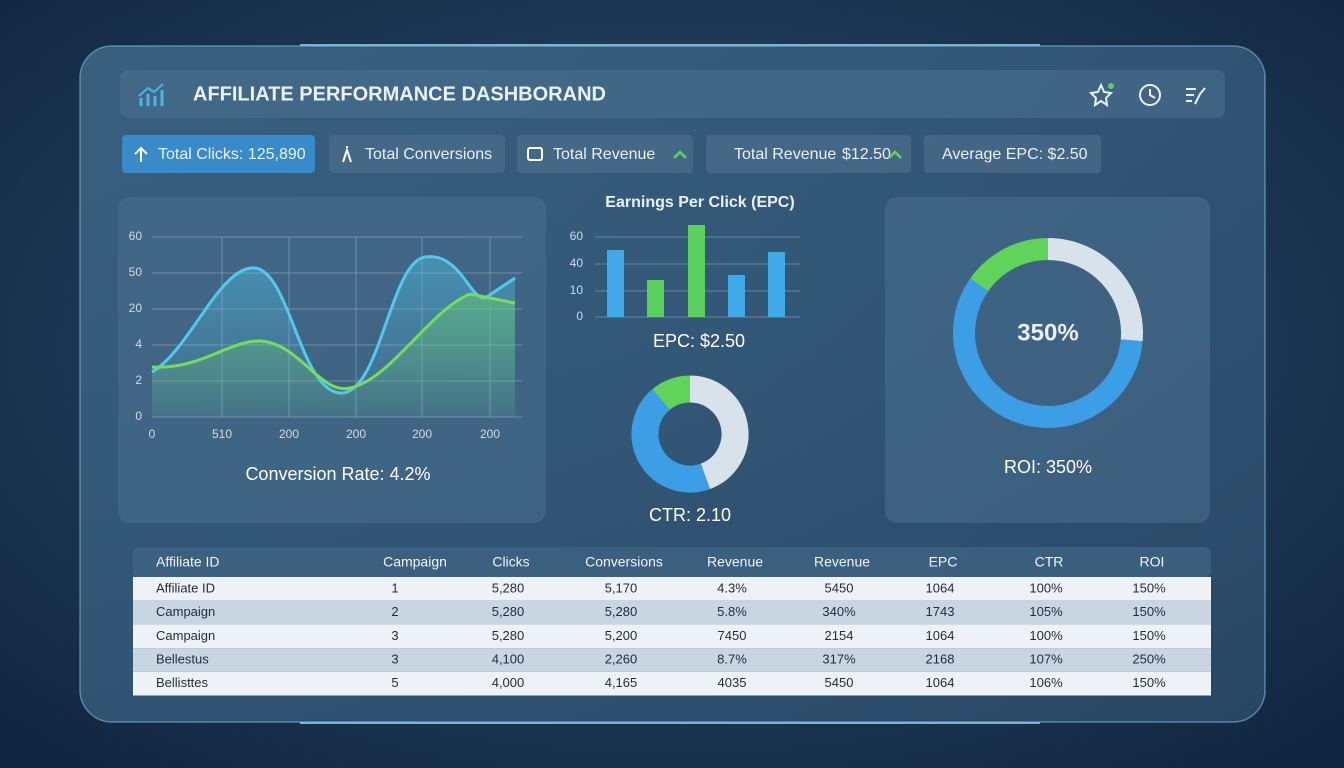 The height and width of the screenshot is (768, 1344). I want to click on table-header-cell: Conversions, so click(624, 562).